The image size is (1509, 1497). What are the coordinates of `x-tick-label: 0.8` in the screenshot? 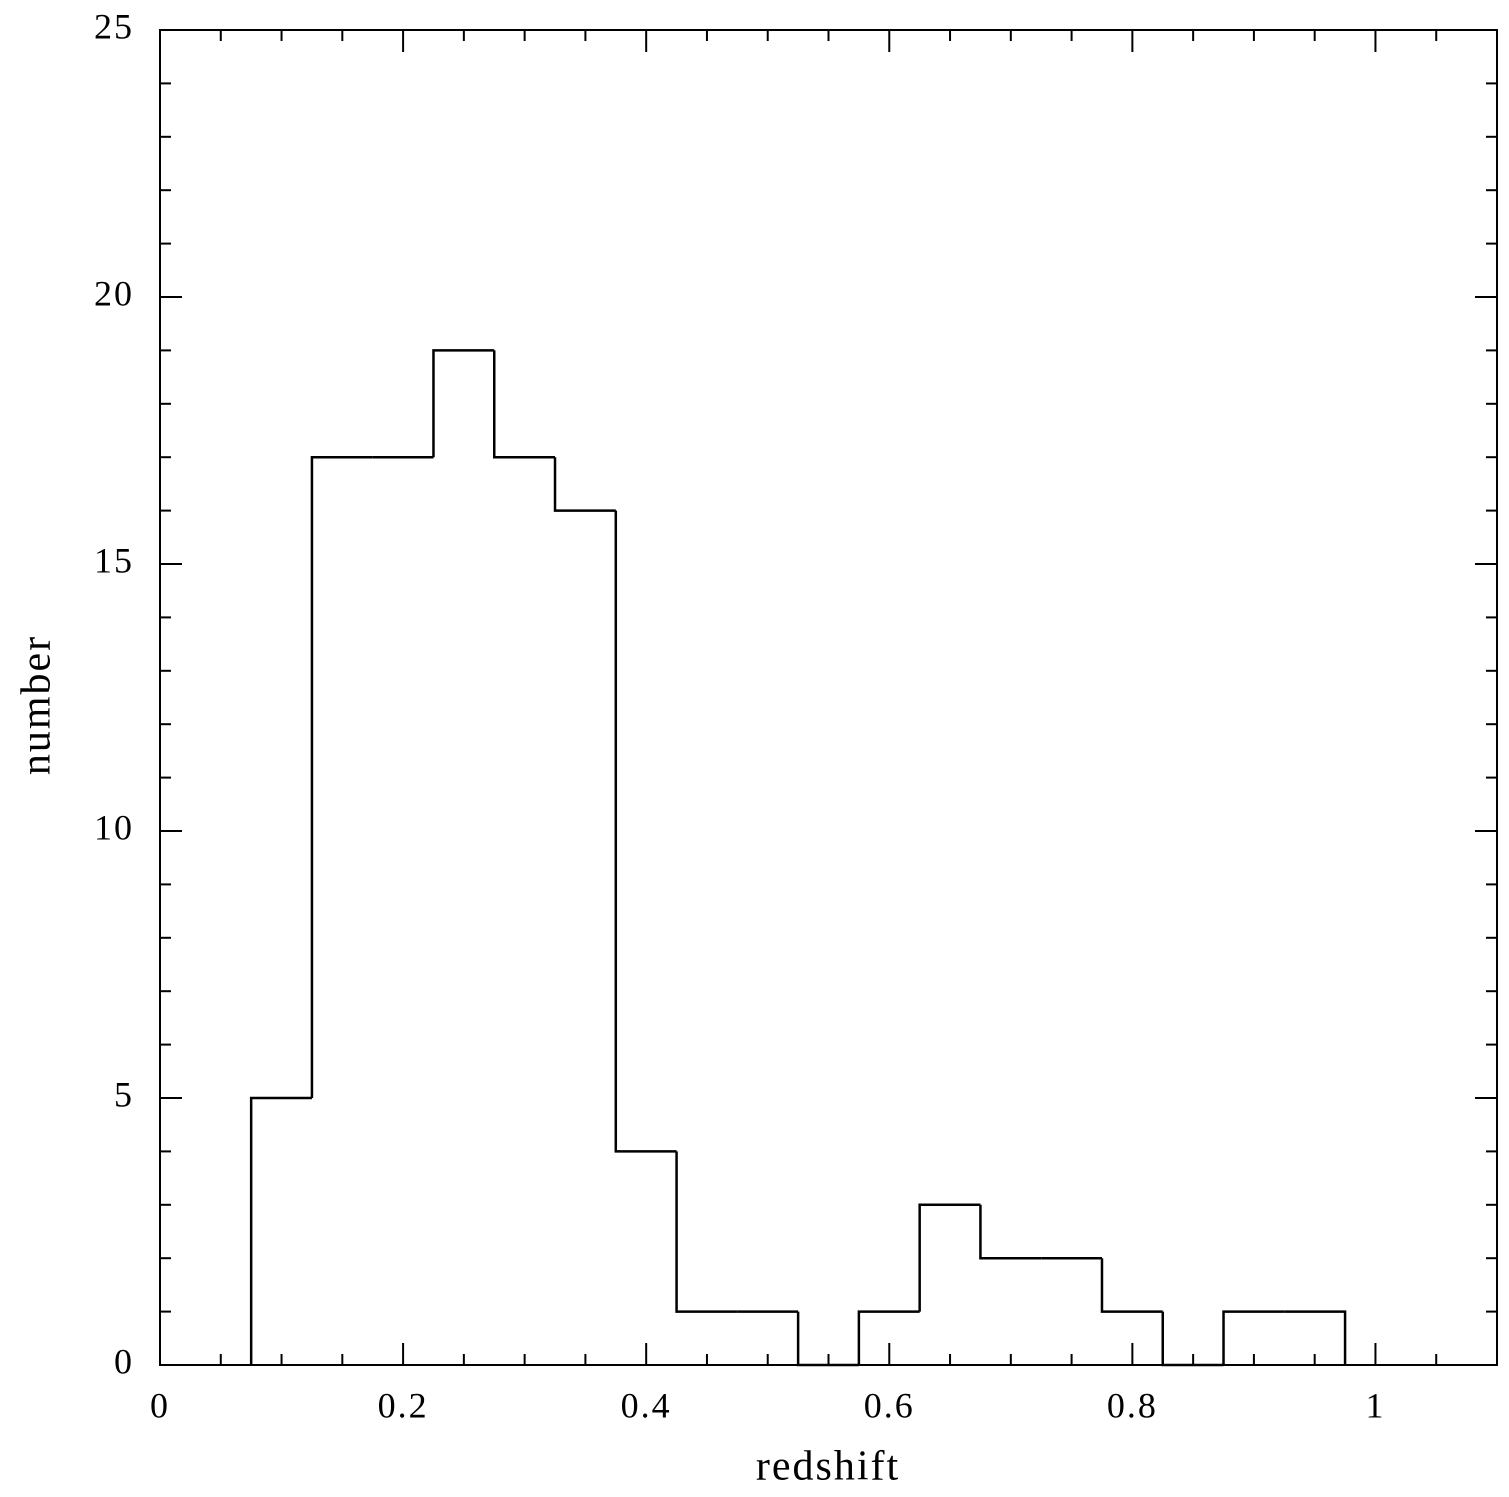 It's located at (1132, 1405).